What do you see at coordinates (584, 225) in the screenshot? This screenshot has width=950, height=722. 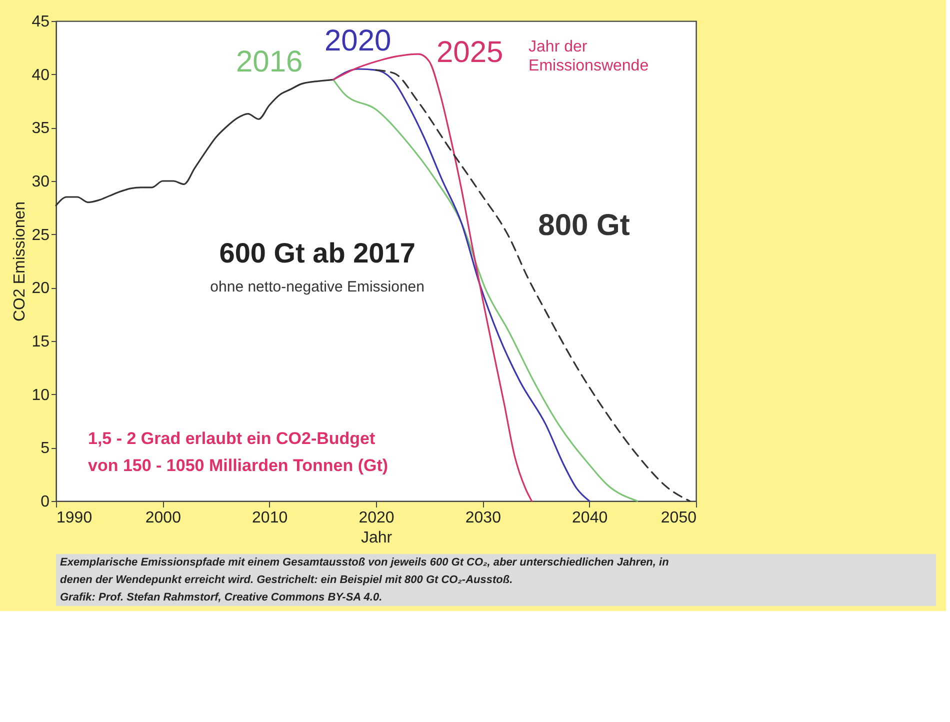 I see `series-label: 800 Gt` at bounding box center [584, 225].